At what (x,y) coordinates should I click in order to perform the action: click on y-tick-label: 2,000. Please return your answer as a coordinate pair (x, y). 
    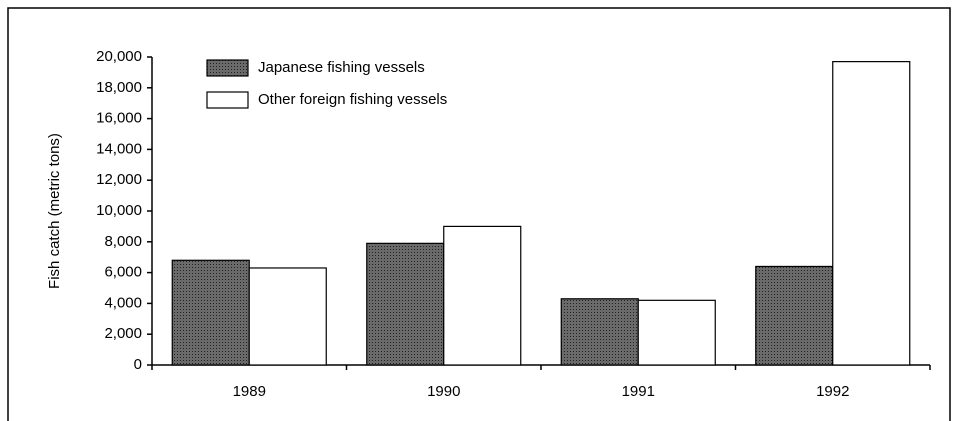
    Looking at the image, I should click on (123, 333).